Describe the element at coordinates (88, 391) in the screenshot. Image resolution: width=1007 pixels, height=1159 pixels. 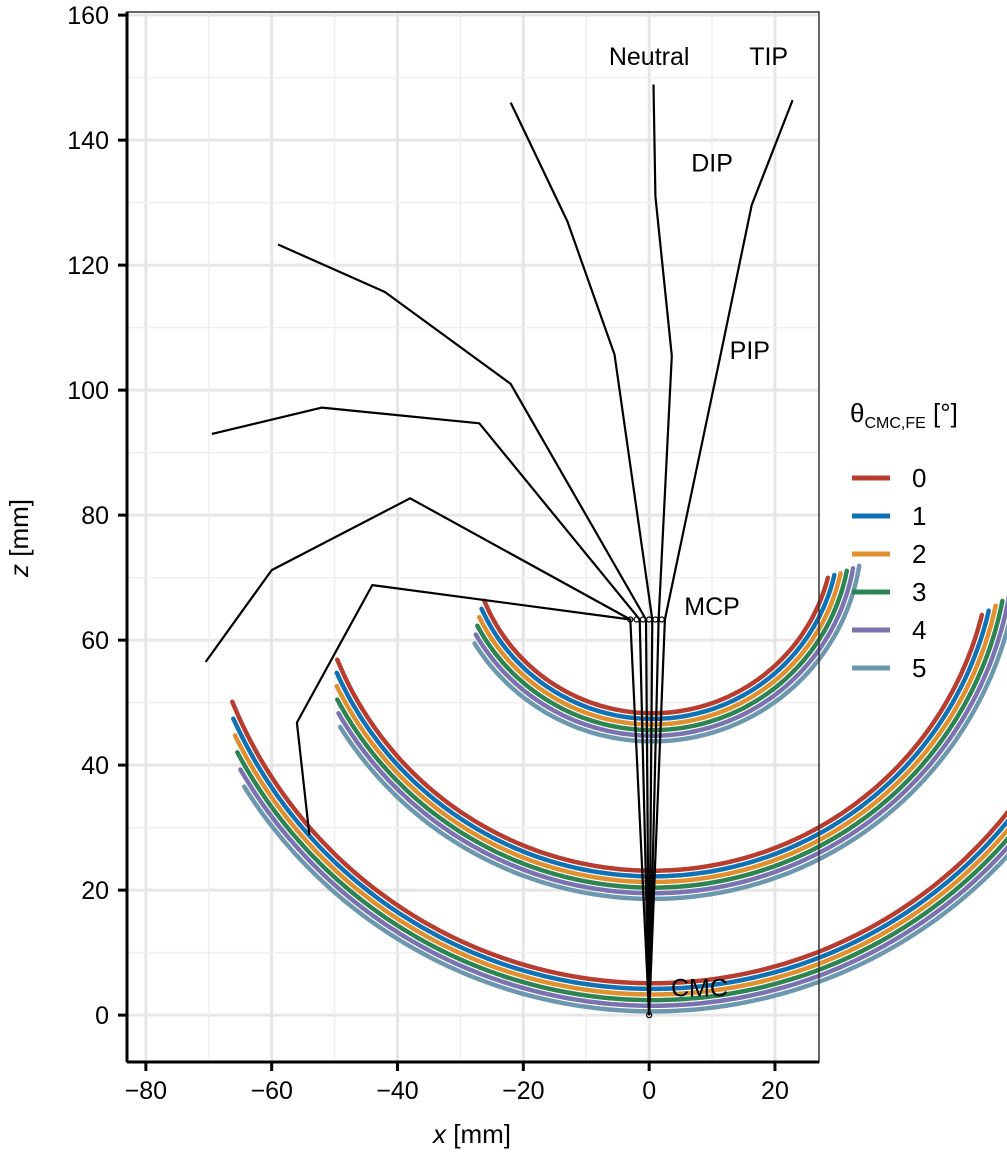
I see `y-tick-label: 100` at that location.